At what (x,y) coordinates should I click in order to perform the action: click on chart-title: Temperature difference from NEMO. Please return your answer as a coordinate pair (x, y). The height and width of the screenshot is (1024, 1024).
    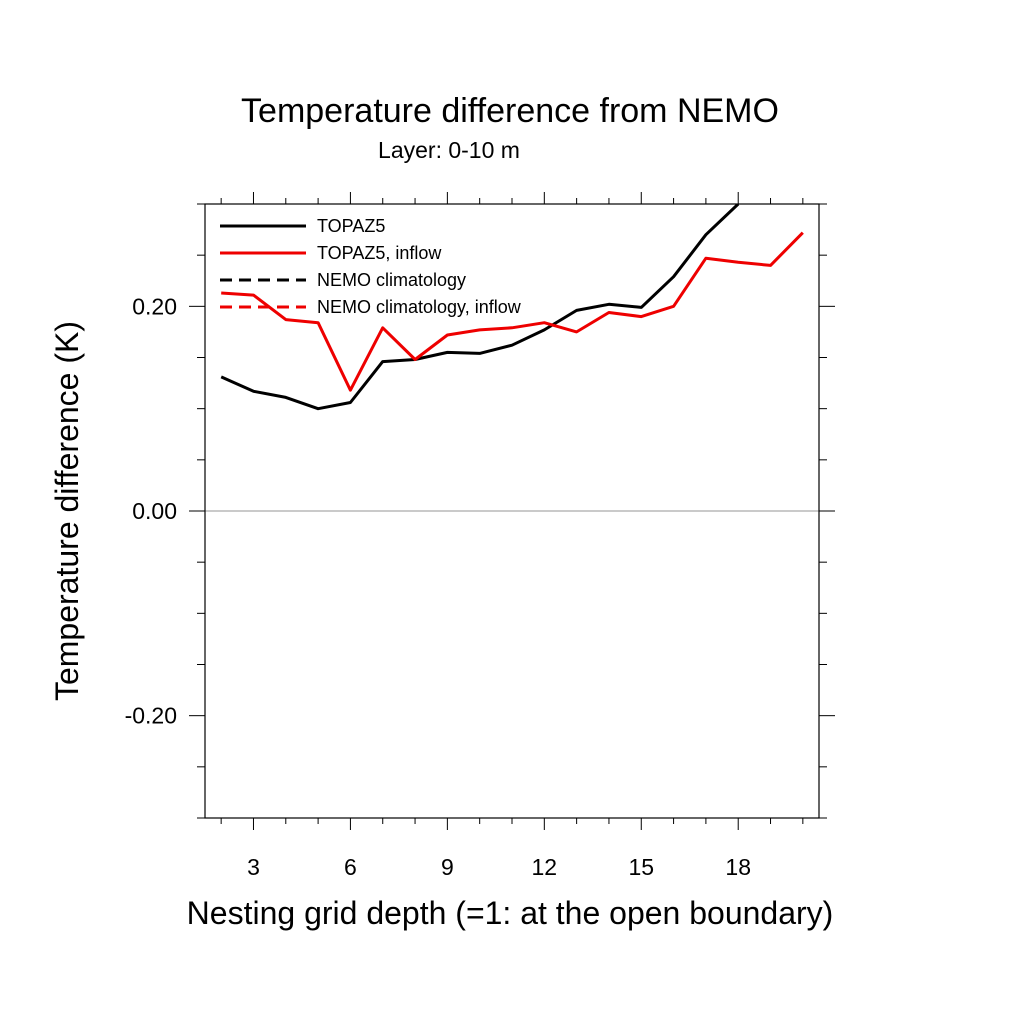
    Looking at the image, I should click on (510, 111).